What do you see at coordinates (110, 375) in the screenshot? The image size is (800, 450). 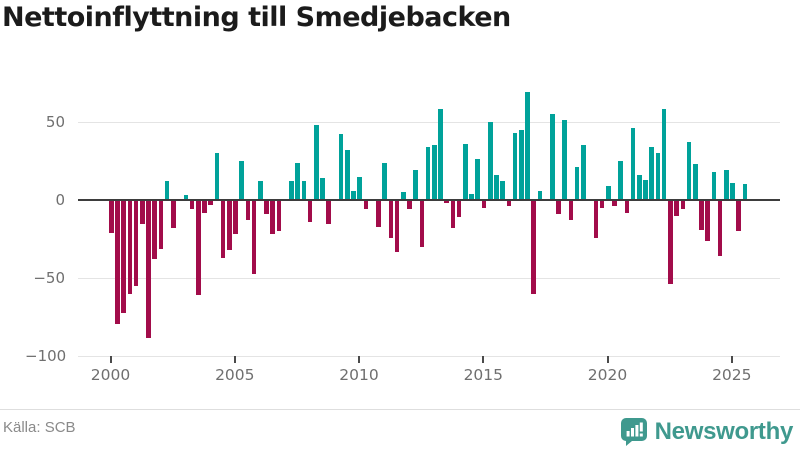 I see `x-axis-label-2000: 2000` at bounding box center [110, 375].